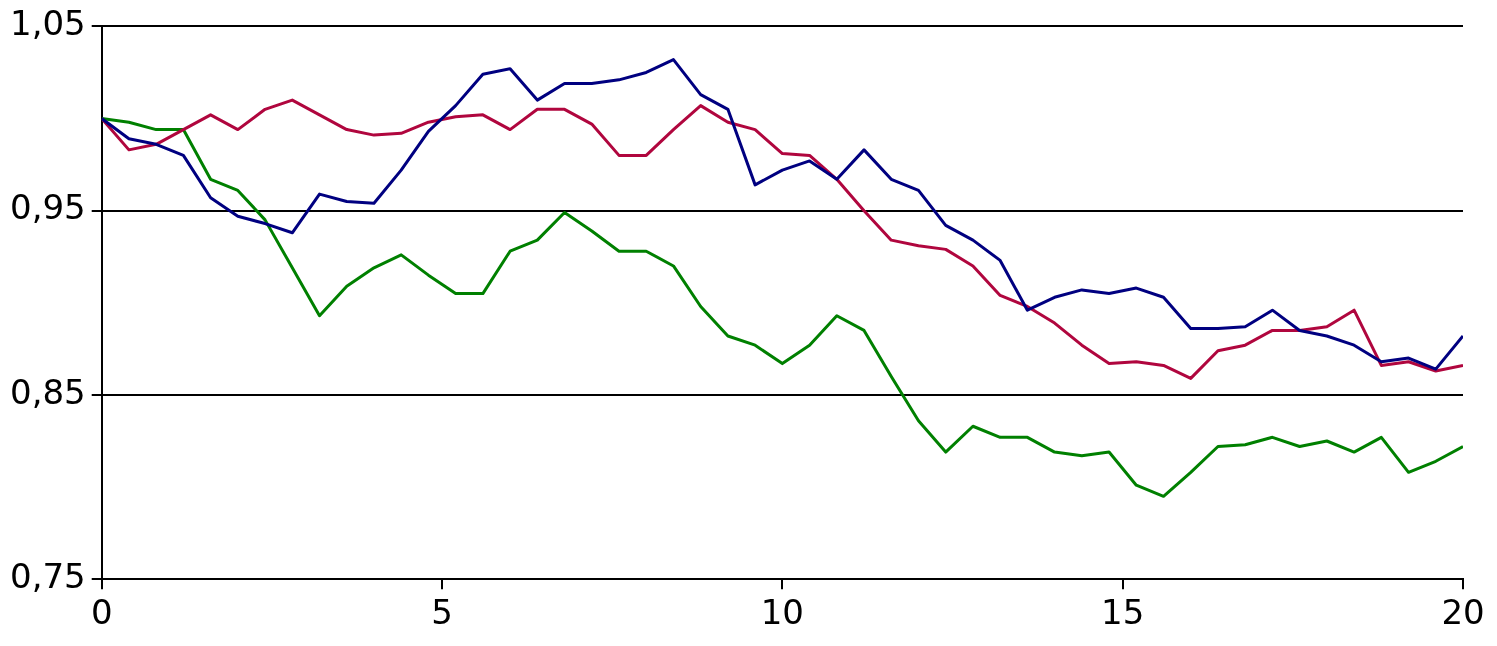  I want to click on x-tick-label: 5, so click(442, 612).